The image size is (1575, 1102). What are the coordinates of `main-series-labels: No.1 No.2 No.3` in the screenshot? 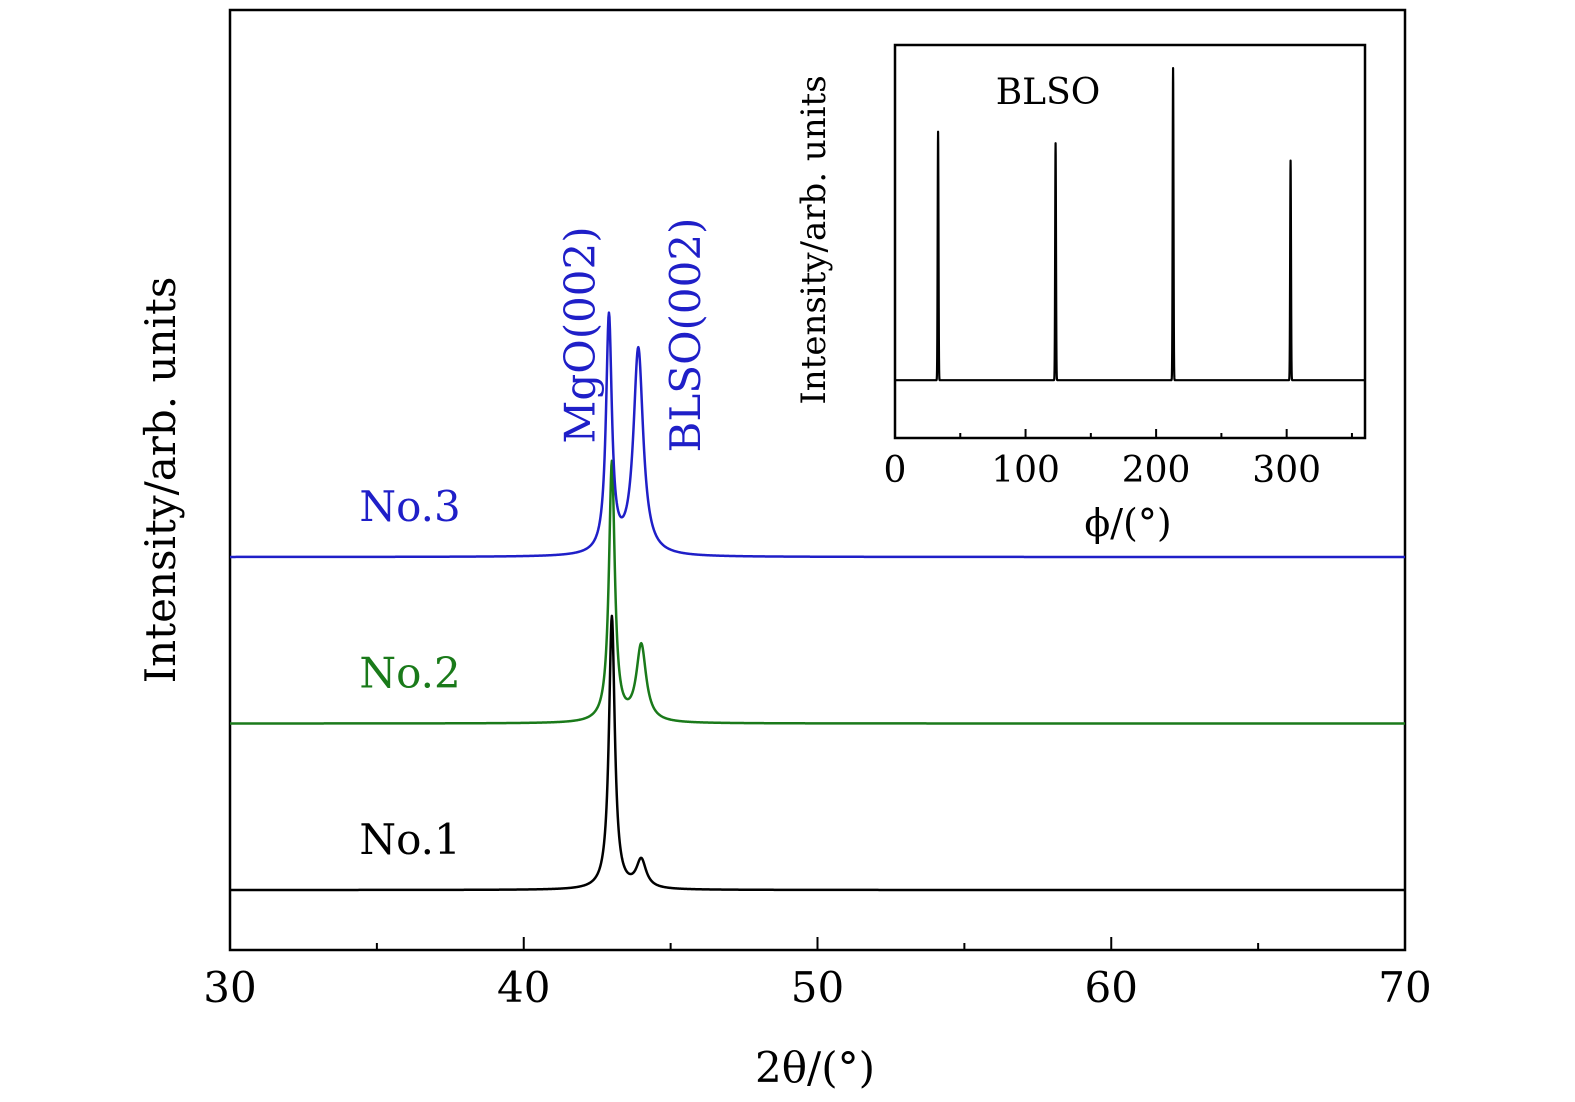 It's located at (409, 673).